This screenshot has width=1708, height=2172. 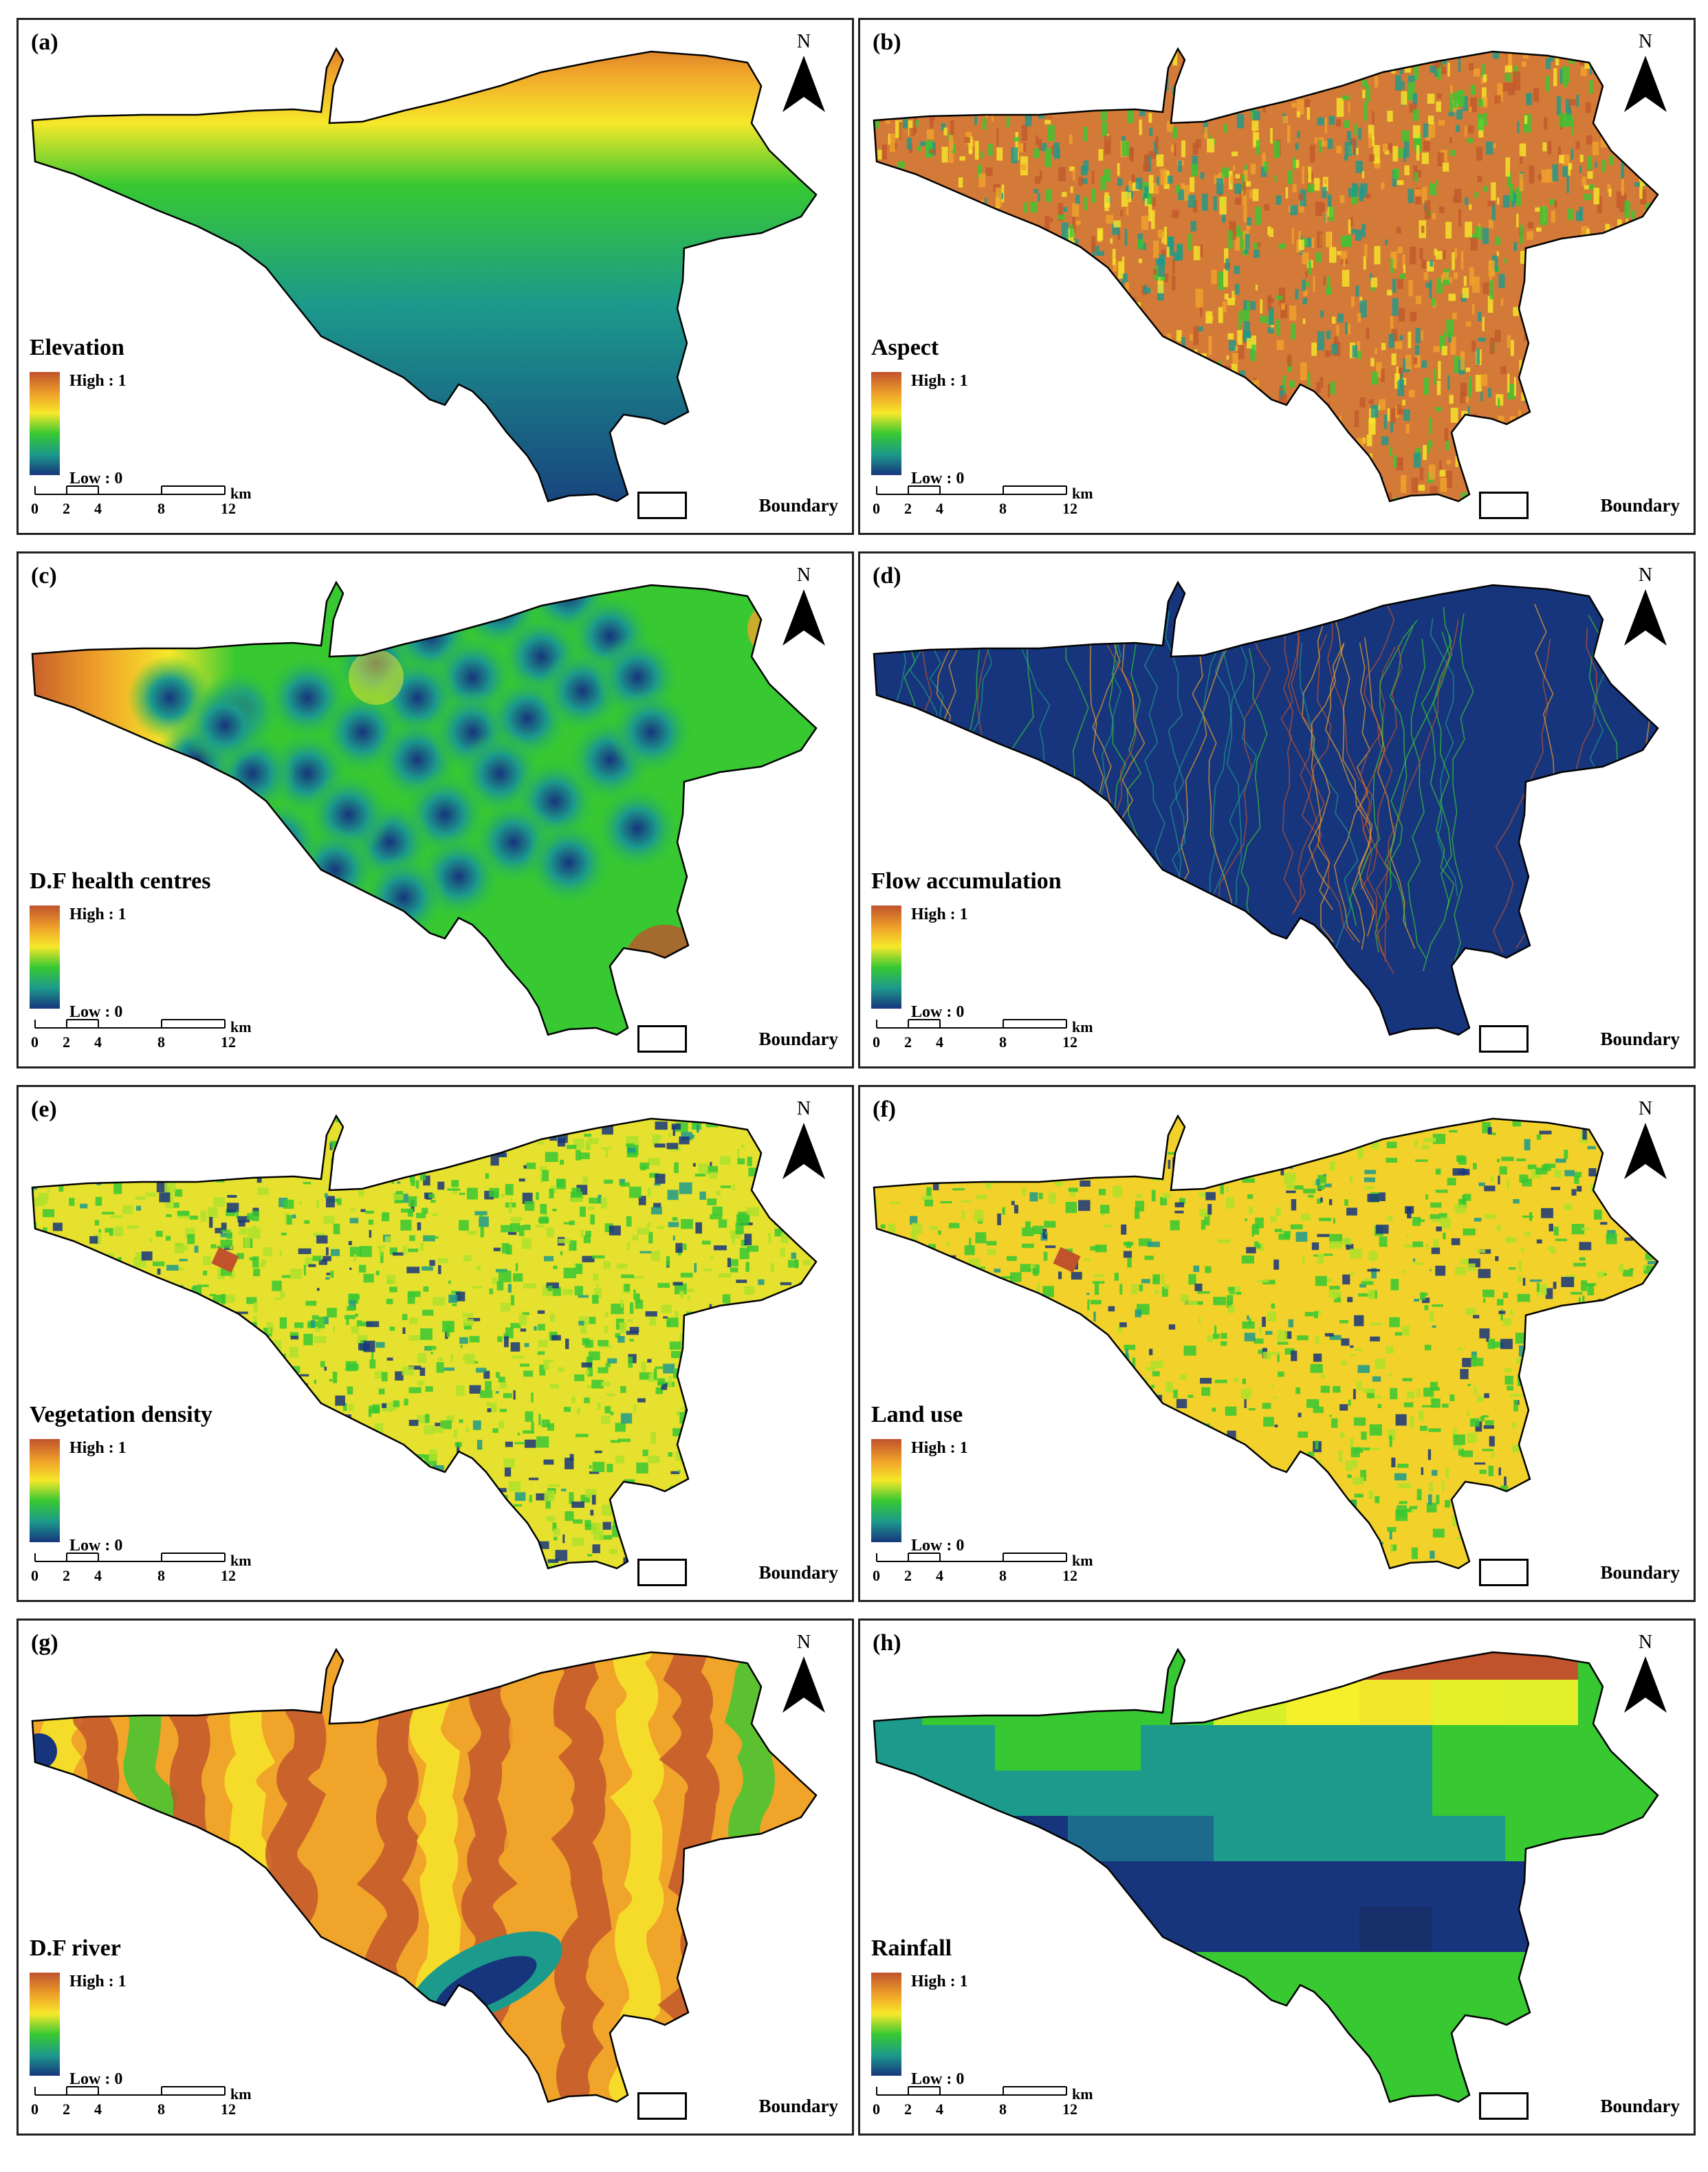 What do you see at coordinates (887, 576) in the screenshot?
I see `panel-label: (d)` at bounding box center [887, 576].